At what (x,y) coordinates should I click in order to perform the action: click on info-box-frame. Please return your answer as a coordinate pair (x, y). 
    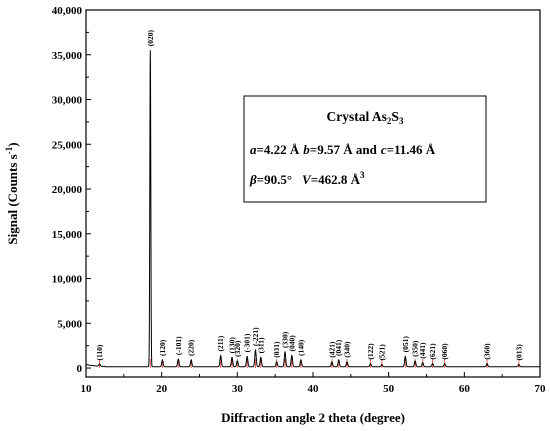
    Looking at the image, I should click on (365, 149).